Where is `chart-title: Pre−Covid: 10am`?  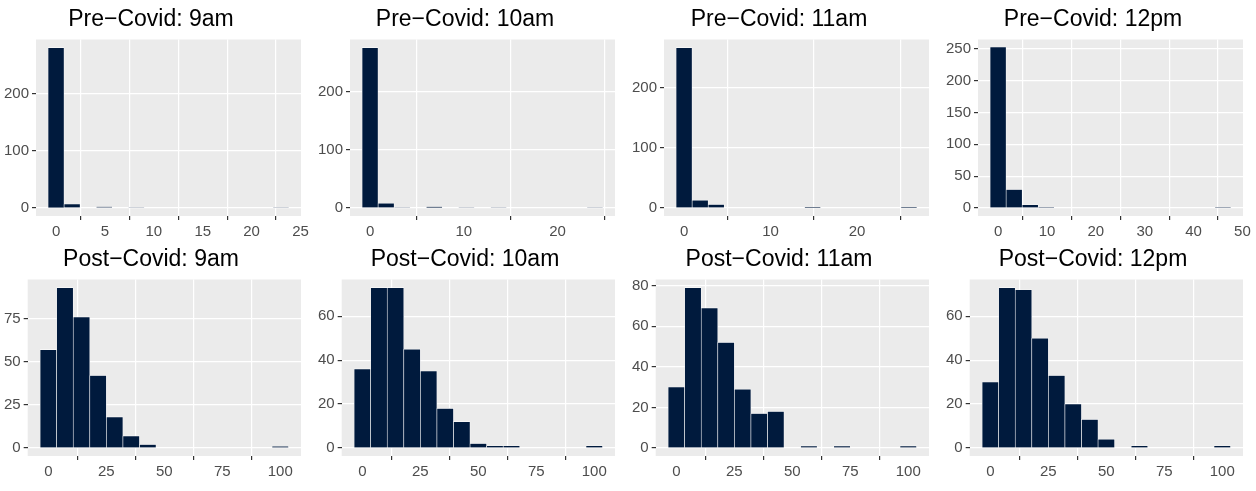 chart-title: Pre−Covid: 10am is located at coordinates (465, 18).